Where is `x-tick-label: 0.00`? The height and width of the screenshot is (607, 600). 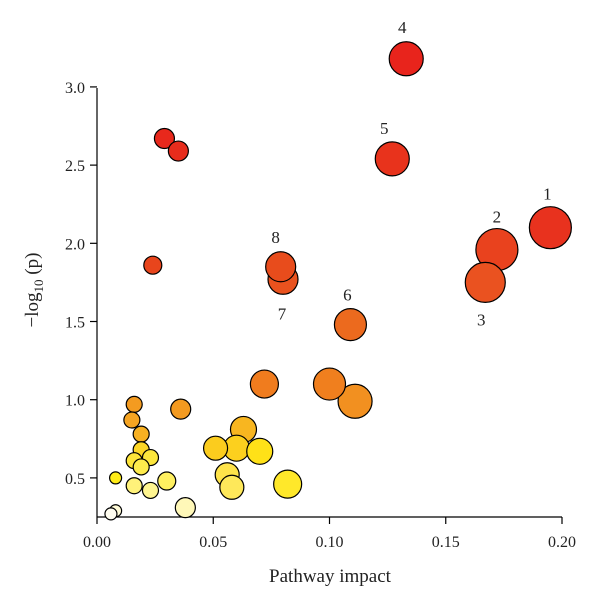 x-tick-label: 0.00 is located at coordinates (97, 542).